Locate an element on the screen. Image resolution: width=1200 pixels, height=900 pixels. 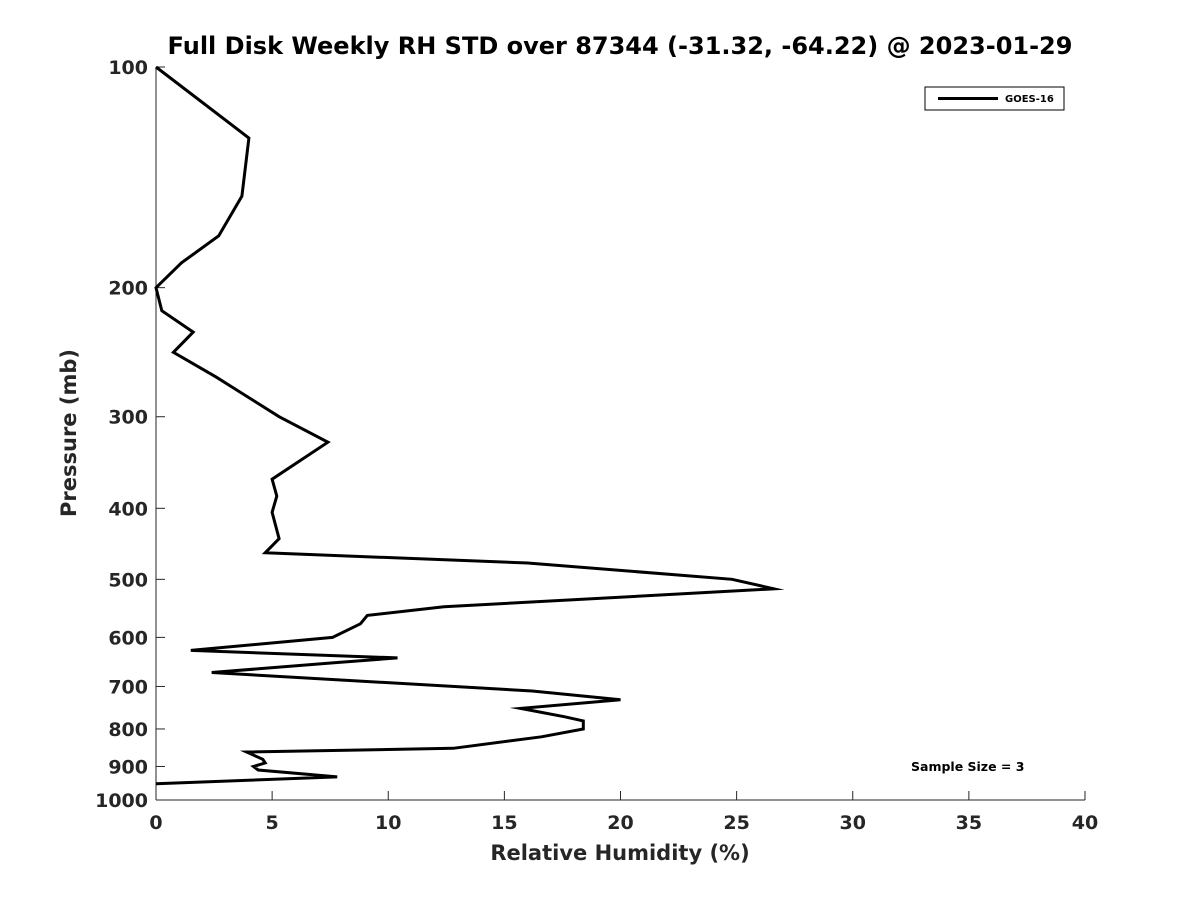
y-tick-label: 300 is located at coordinates (128, 418).